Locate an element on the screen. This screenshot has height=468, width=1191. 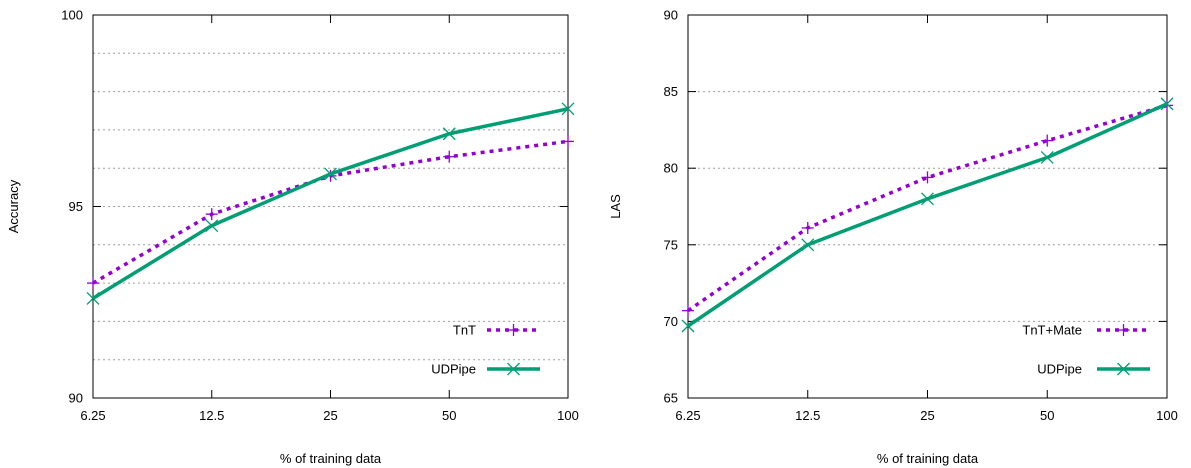
legend-label: TnT+Mate is located at coordinates (1052, 330).